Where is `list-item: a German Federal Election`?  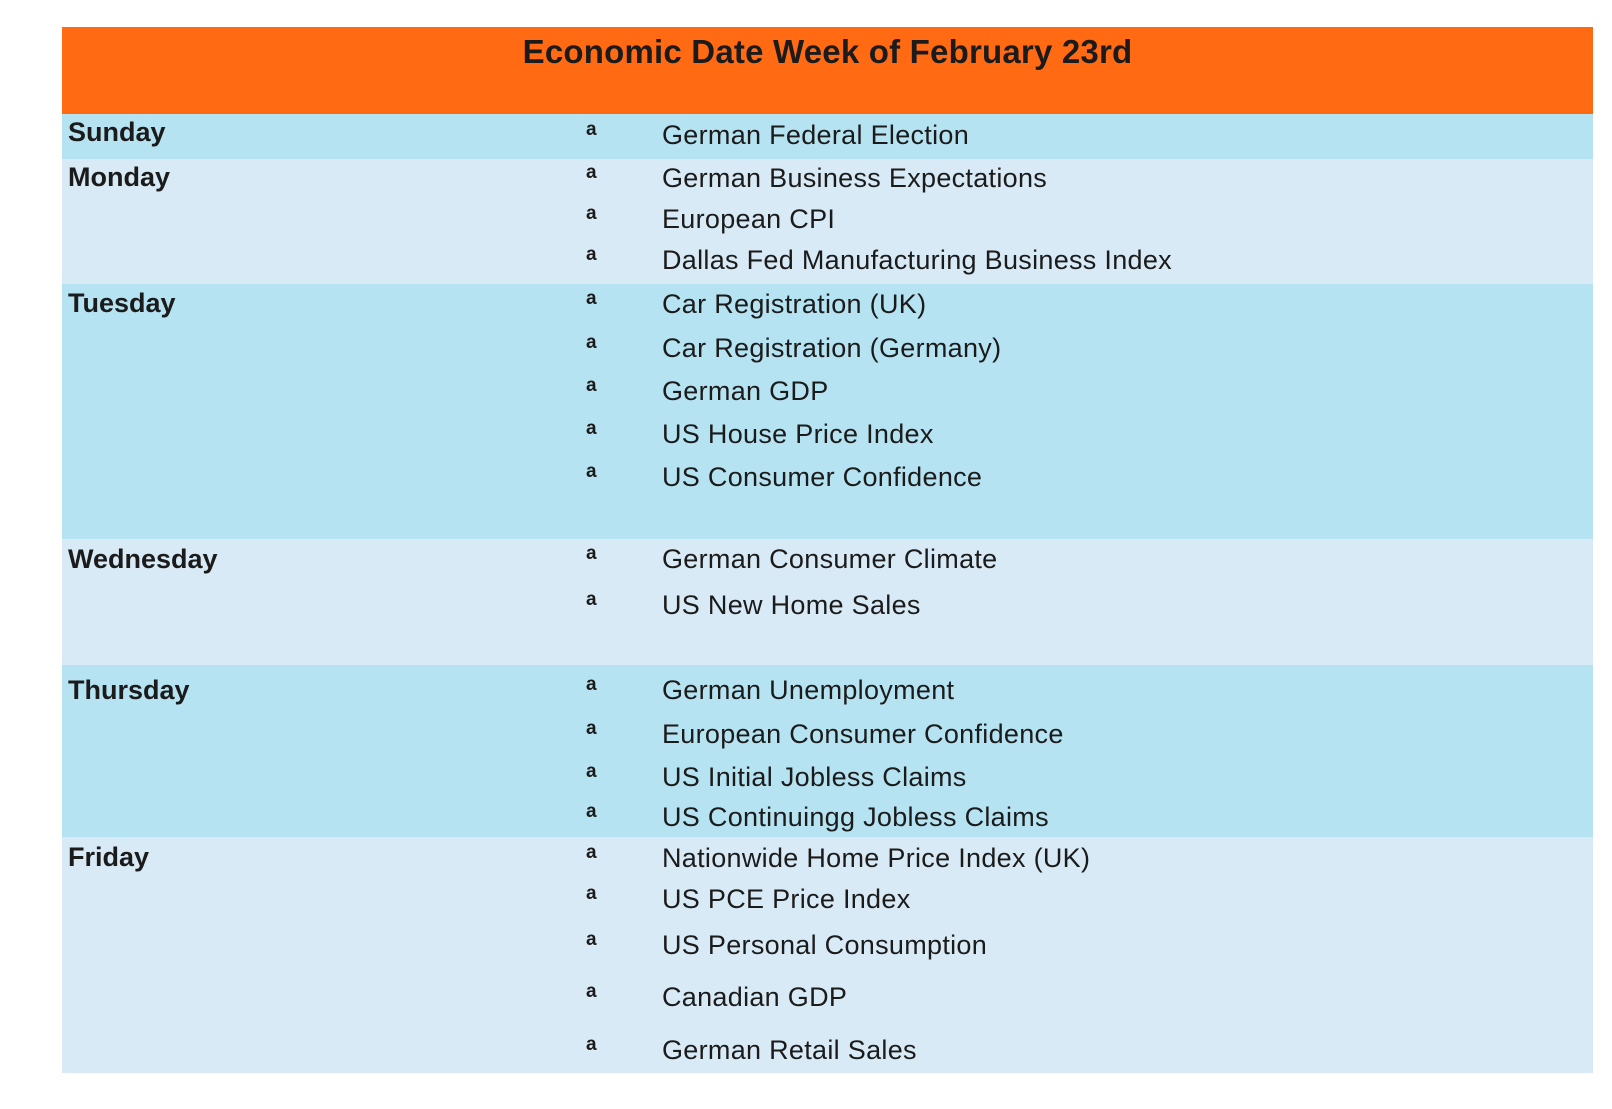 list-item: a German Federal Election is located at coordinates (827, 134).